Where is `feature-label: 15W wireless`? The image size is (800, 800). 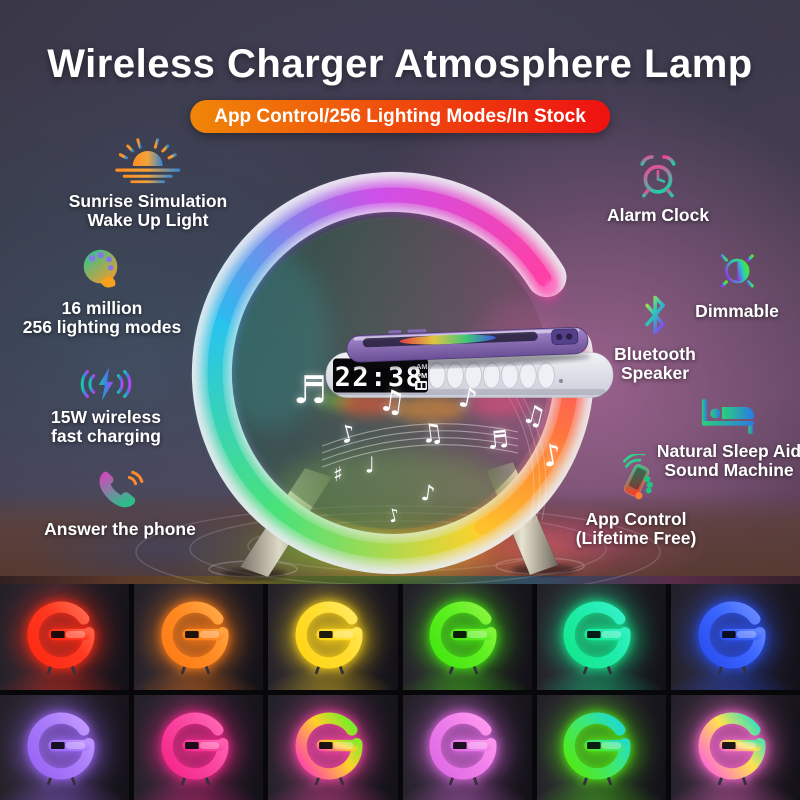
feature-label: 15W wireless is located at coordinates (106, 417).